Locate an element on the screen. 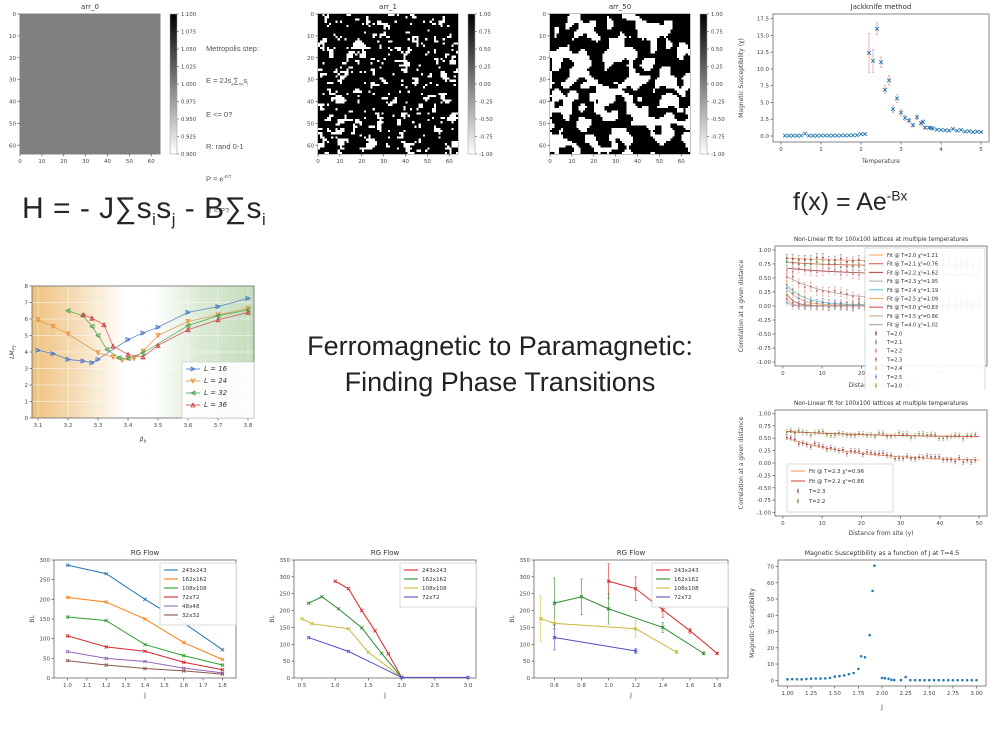  svg-text: 1.5 is located at coordinates (368, 686).